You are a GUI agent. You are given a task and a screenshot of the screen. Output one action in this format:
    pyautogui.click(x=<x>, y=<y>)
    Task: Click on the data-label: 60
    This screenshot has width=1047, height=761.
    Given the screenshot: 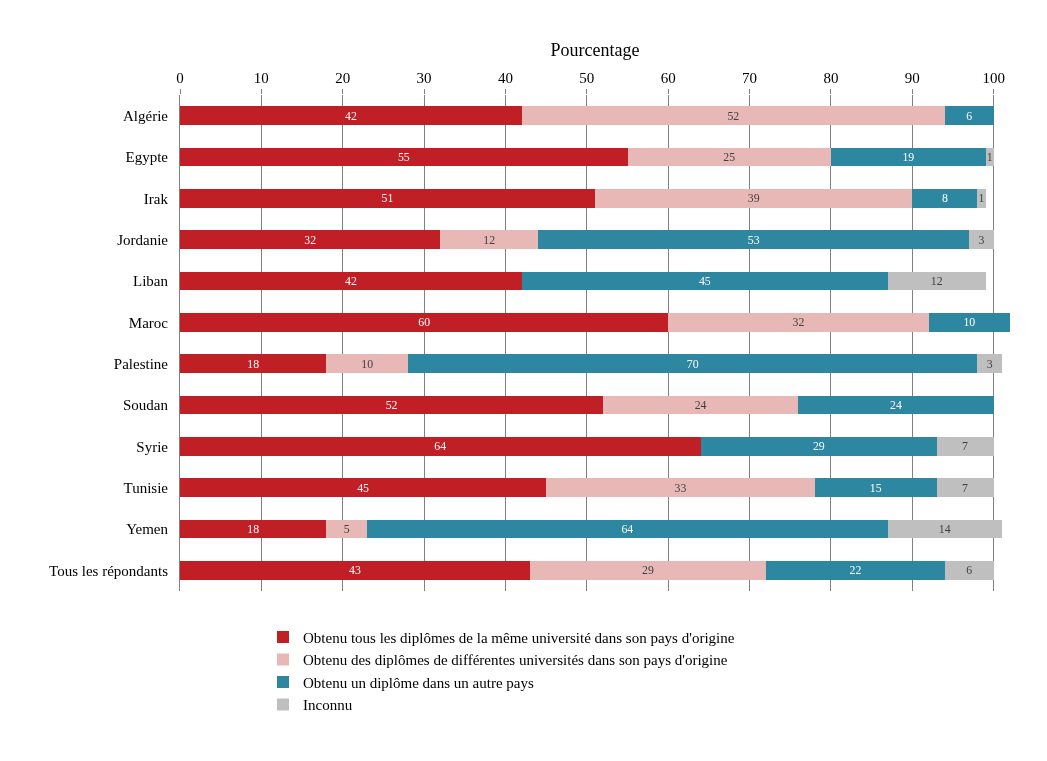 What is the action you would take?
    pyautogui.click(x=424, y=322)
    